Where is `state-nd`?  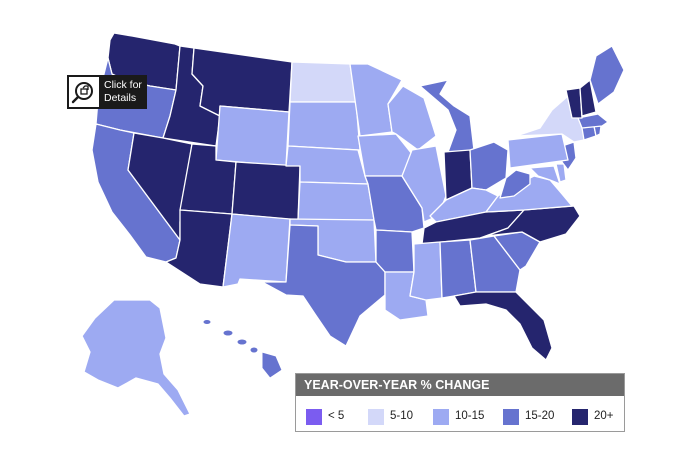
state-nd is located at coordinates (323, 82).